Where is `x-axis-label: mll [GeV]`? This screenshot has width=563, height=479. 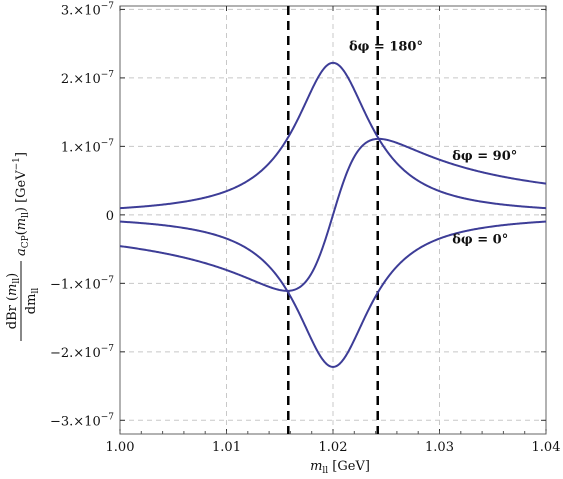
x-axis-label: mll [GeV] is located at coordinates (340, 467).